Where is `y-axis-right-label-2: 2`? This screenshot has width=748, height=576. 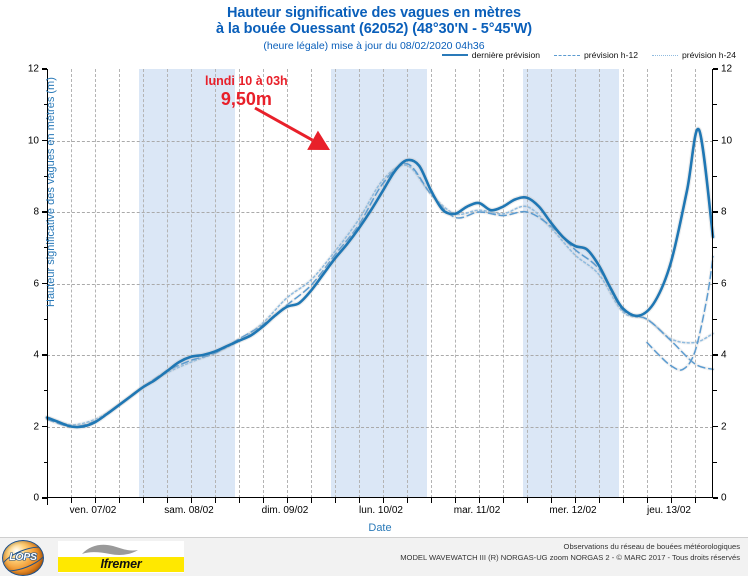
y-axis-right-label-2: 2 is located at coordinates (724, 426).